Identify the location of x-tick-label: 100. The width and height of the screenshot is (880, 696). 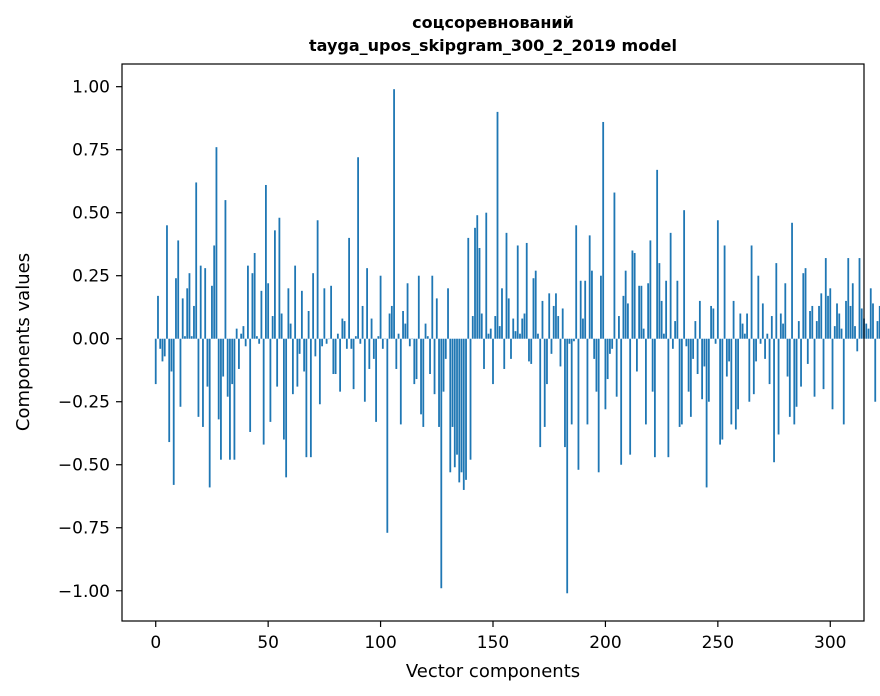
(380, 643).